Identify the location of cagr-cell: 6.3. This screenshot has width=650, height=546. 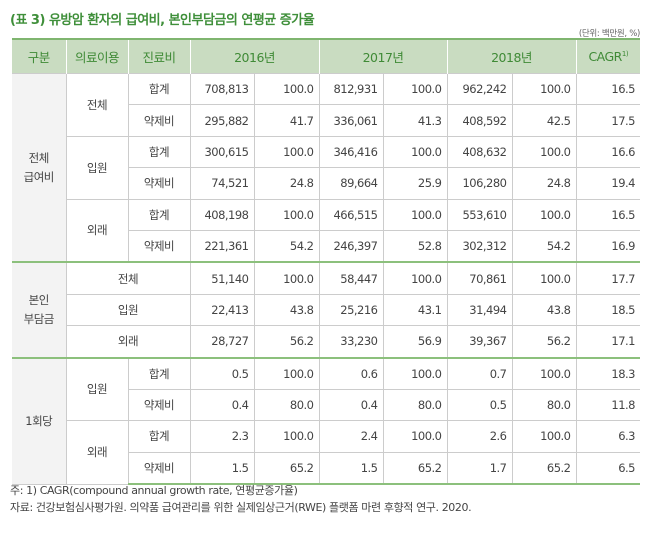
(607, 436).